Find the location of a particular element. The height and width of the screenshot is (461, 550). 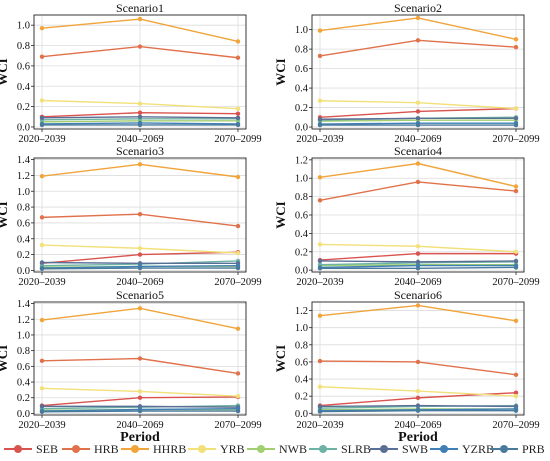

panel-title: Scenario5 is located at coordinates (140, 295).